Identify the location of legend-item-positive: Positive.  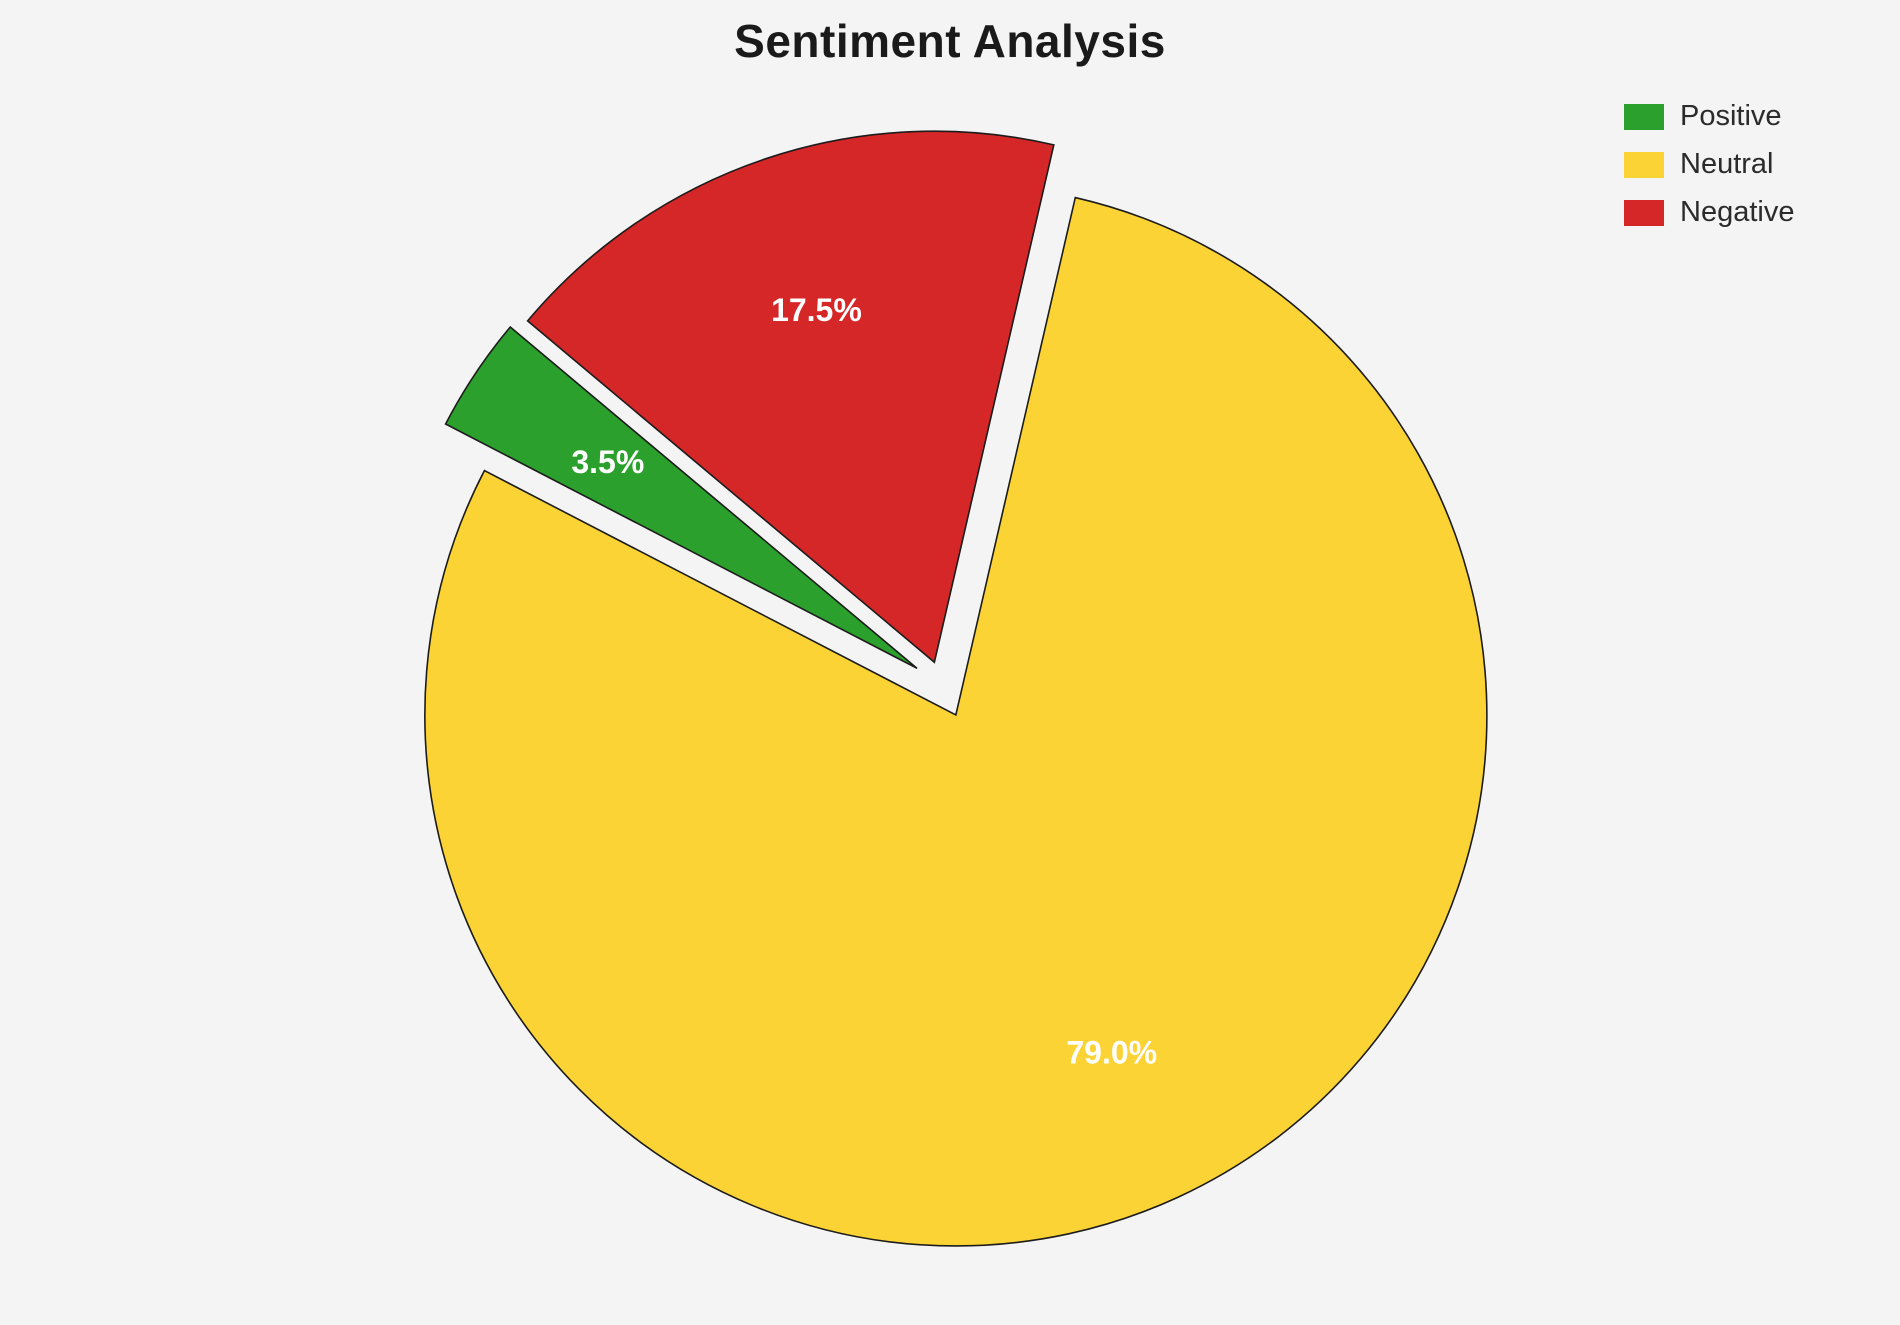
(1709, 116).